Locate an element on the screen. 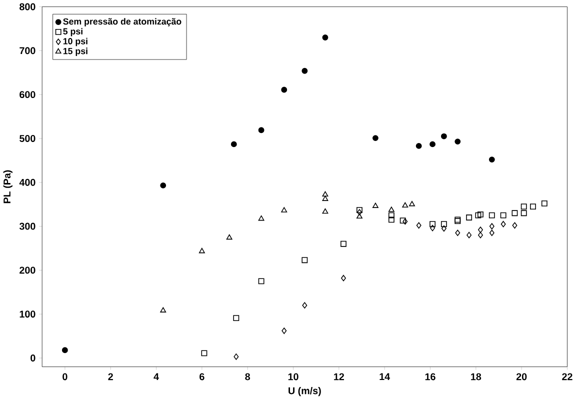 The width and height of the screenshot is (576, 399). x-tick-label: 20 is located at coordinates (521, 376).